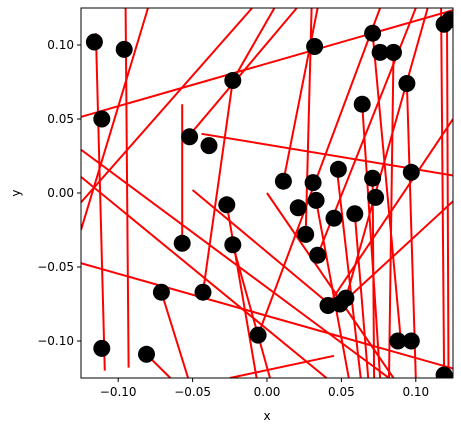  What do you see at coordinates (60, 119) in the screenshot?
I see `y-tick-label: 0.05` at bounding box center [60, 119].